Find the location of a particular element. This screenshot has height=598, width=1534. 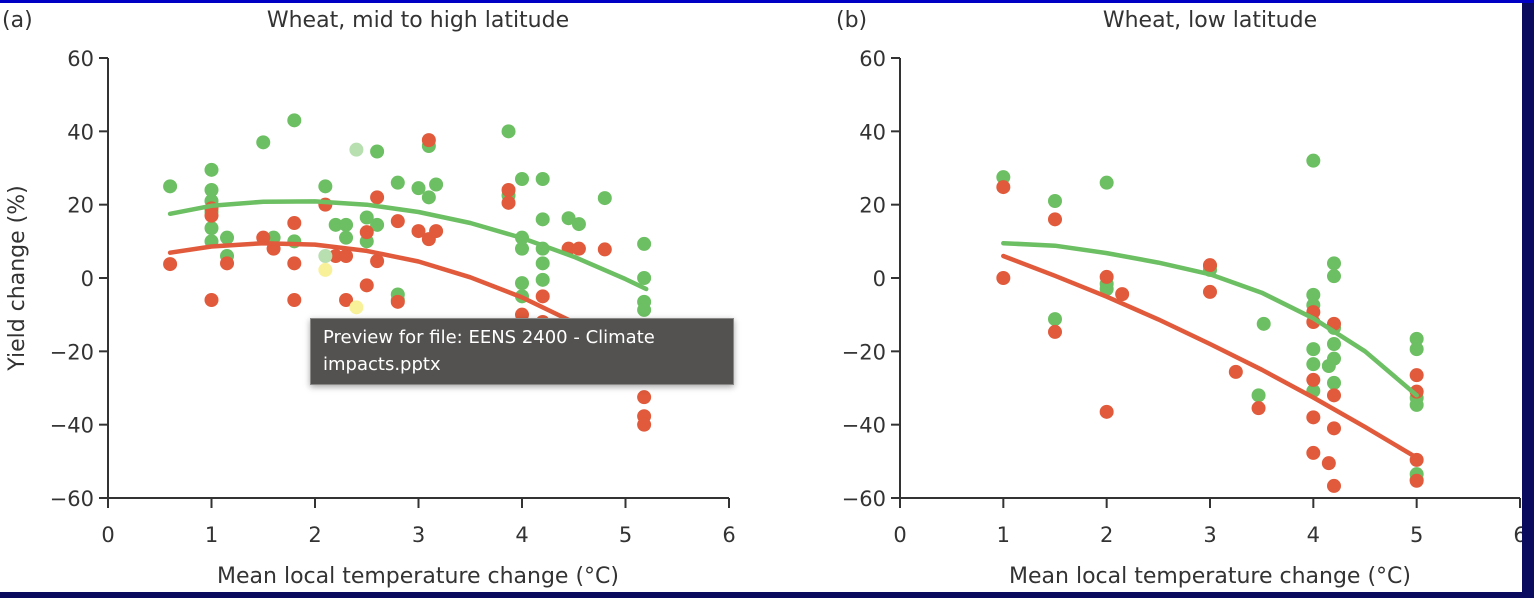

panel-title: Wheat, low latitude is located at coordinates (1210, 20).